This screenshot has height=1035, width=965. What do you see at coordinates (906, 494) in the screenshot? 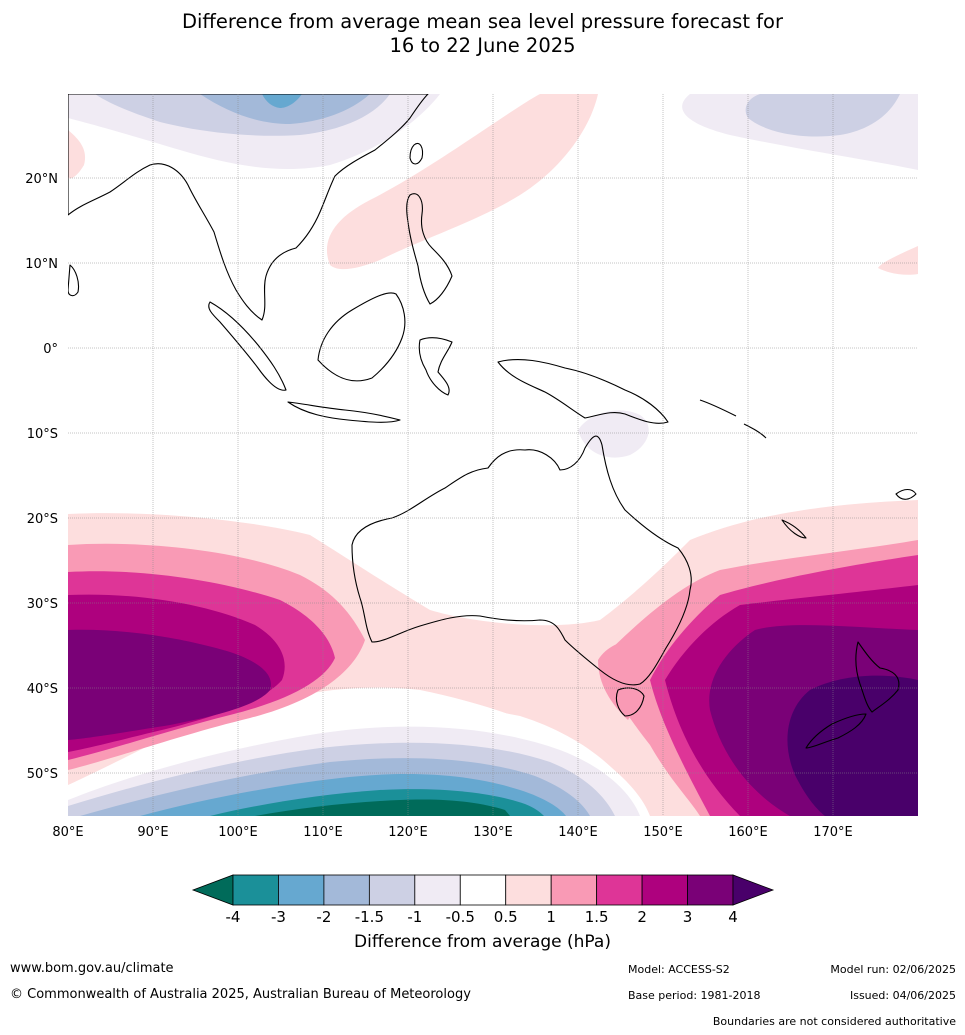
I see `fiji-outline` at bounding box center [906, 494].